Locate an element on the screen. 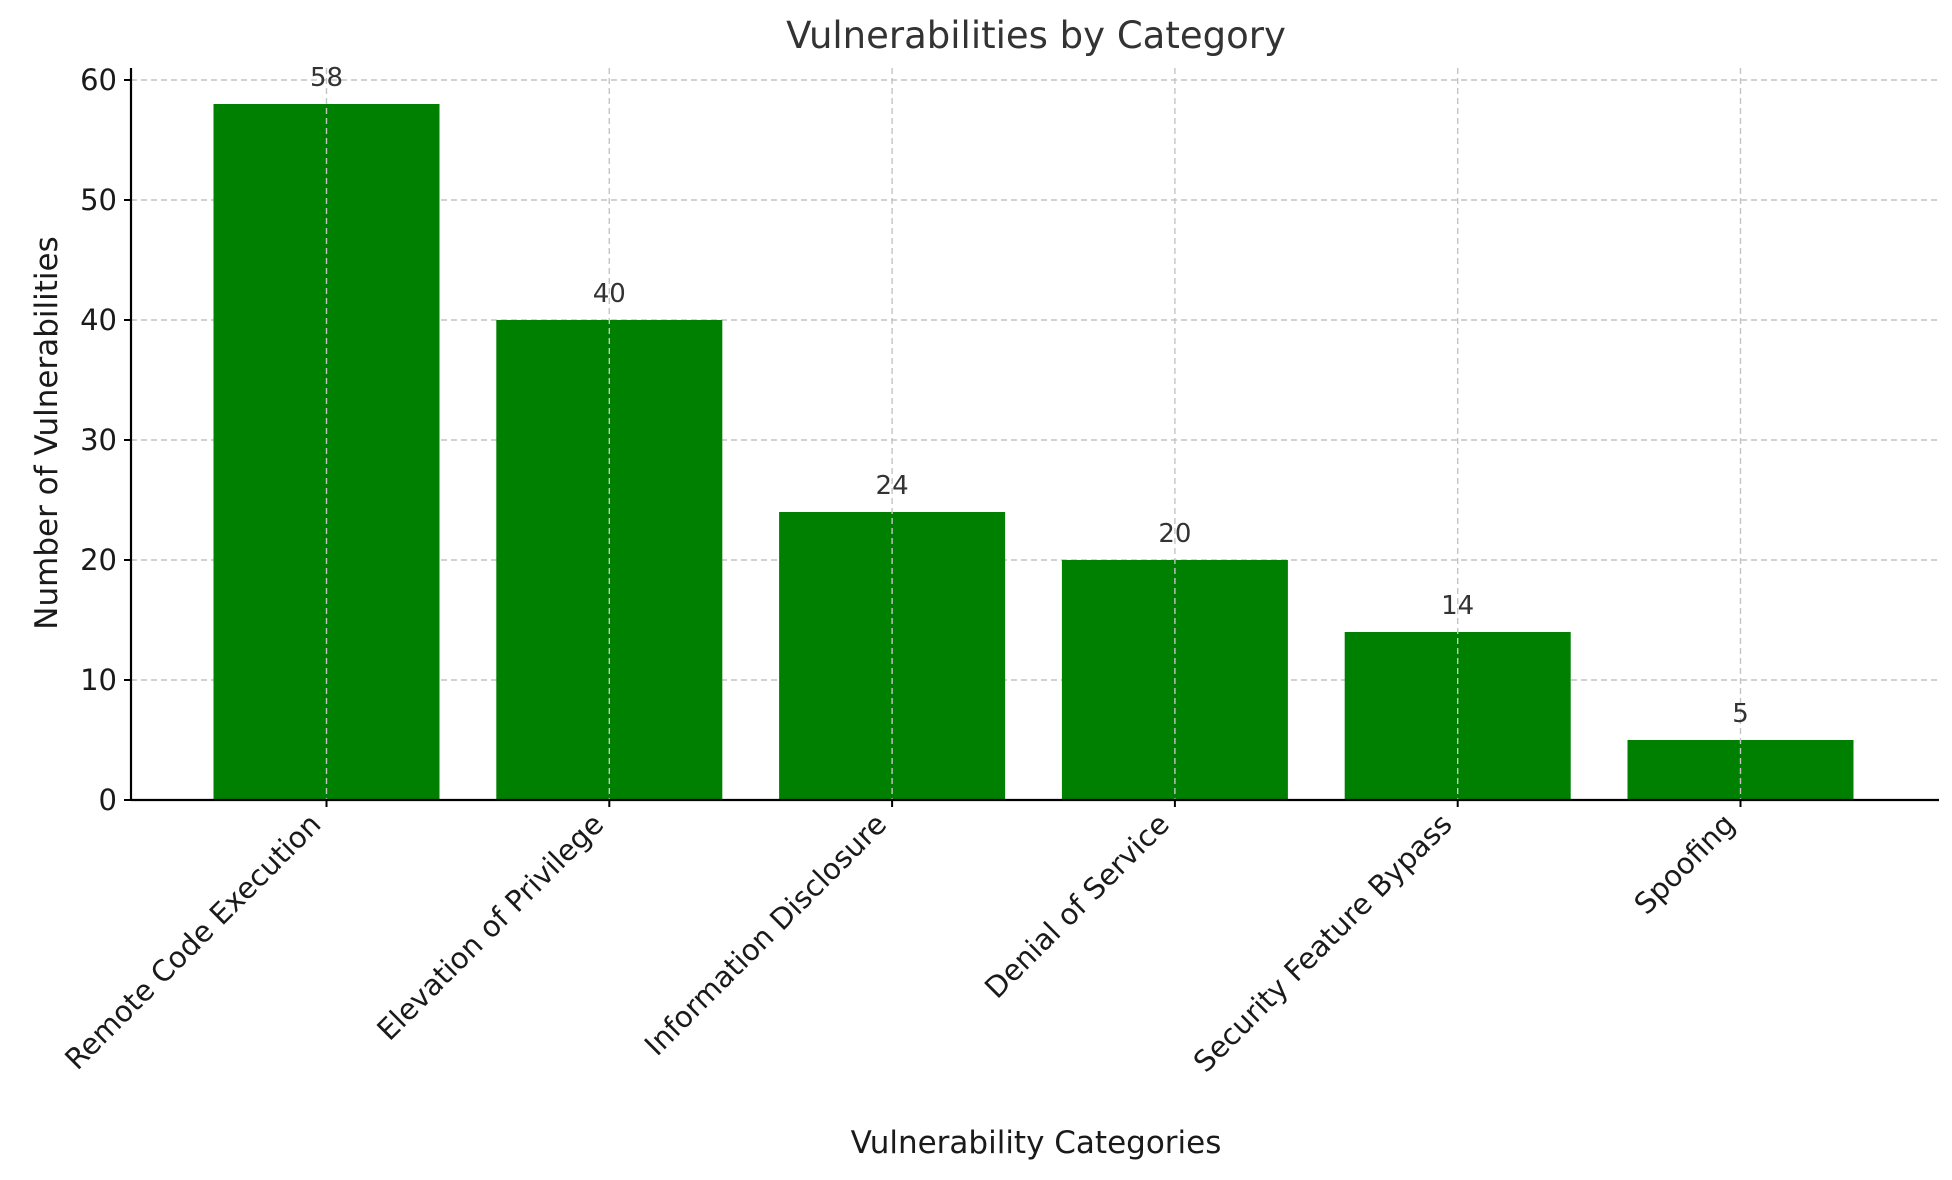 Image resolution: width=1952 pixels, height=1180 pixels. x-tick-label: Information Disclosure is located at coordinates (765, 934).